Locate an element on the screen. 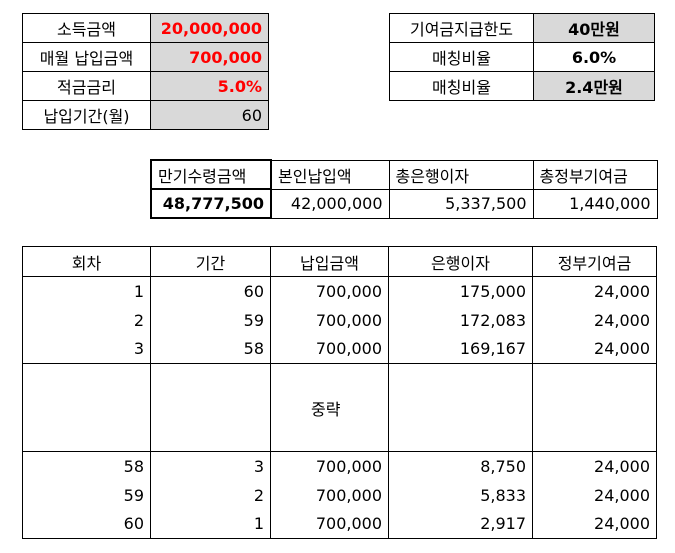 Image resolution: width=675 pixels, height=553 pixels. cell: 169,167 is located at coordinates (460, 349).